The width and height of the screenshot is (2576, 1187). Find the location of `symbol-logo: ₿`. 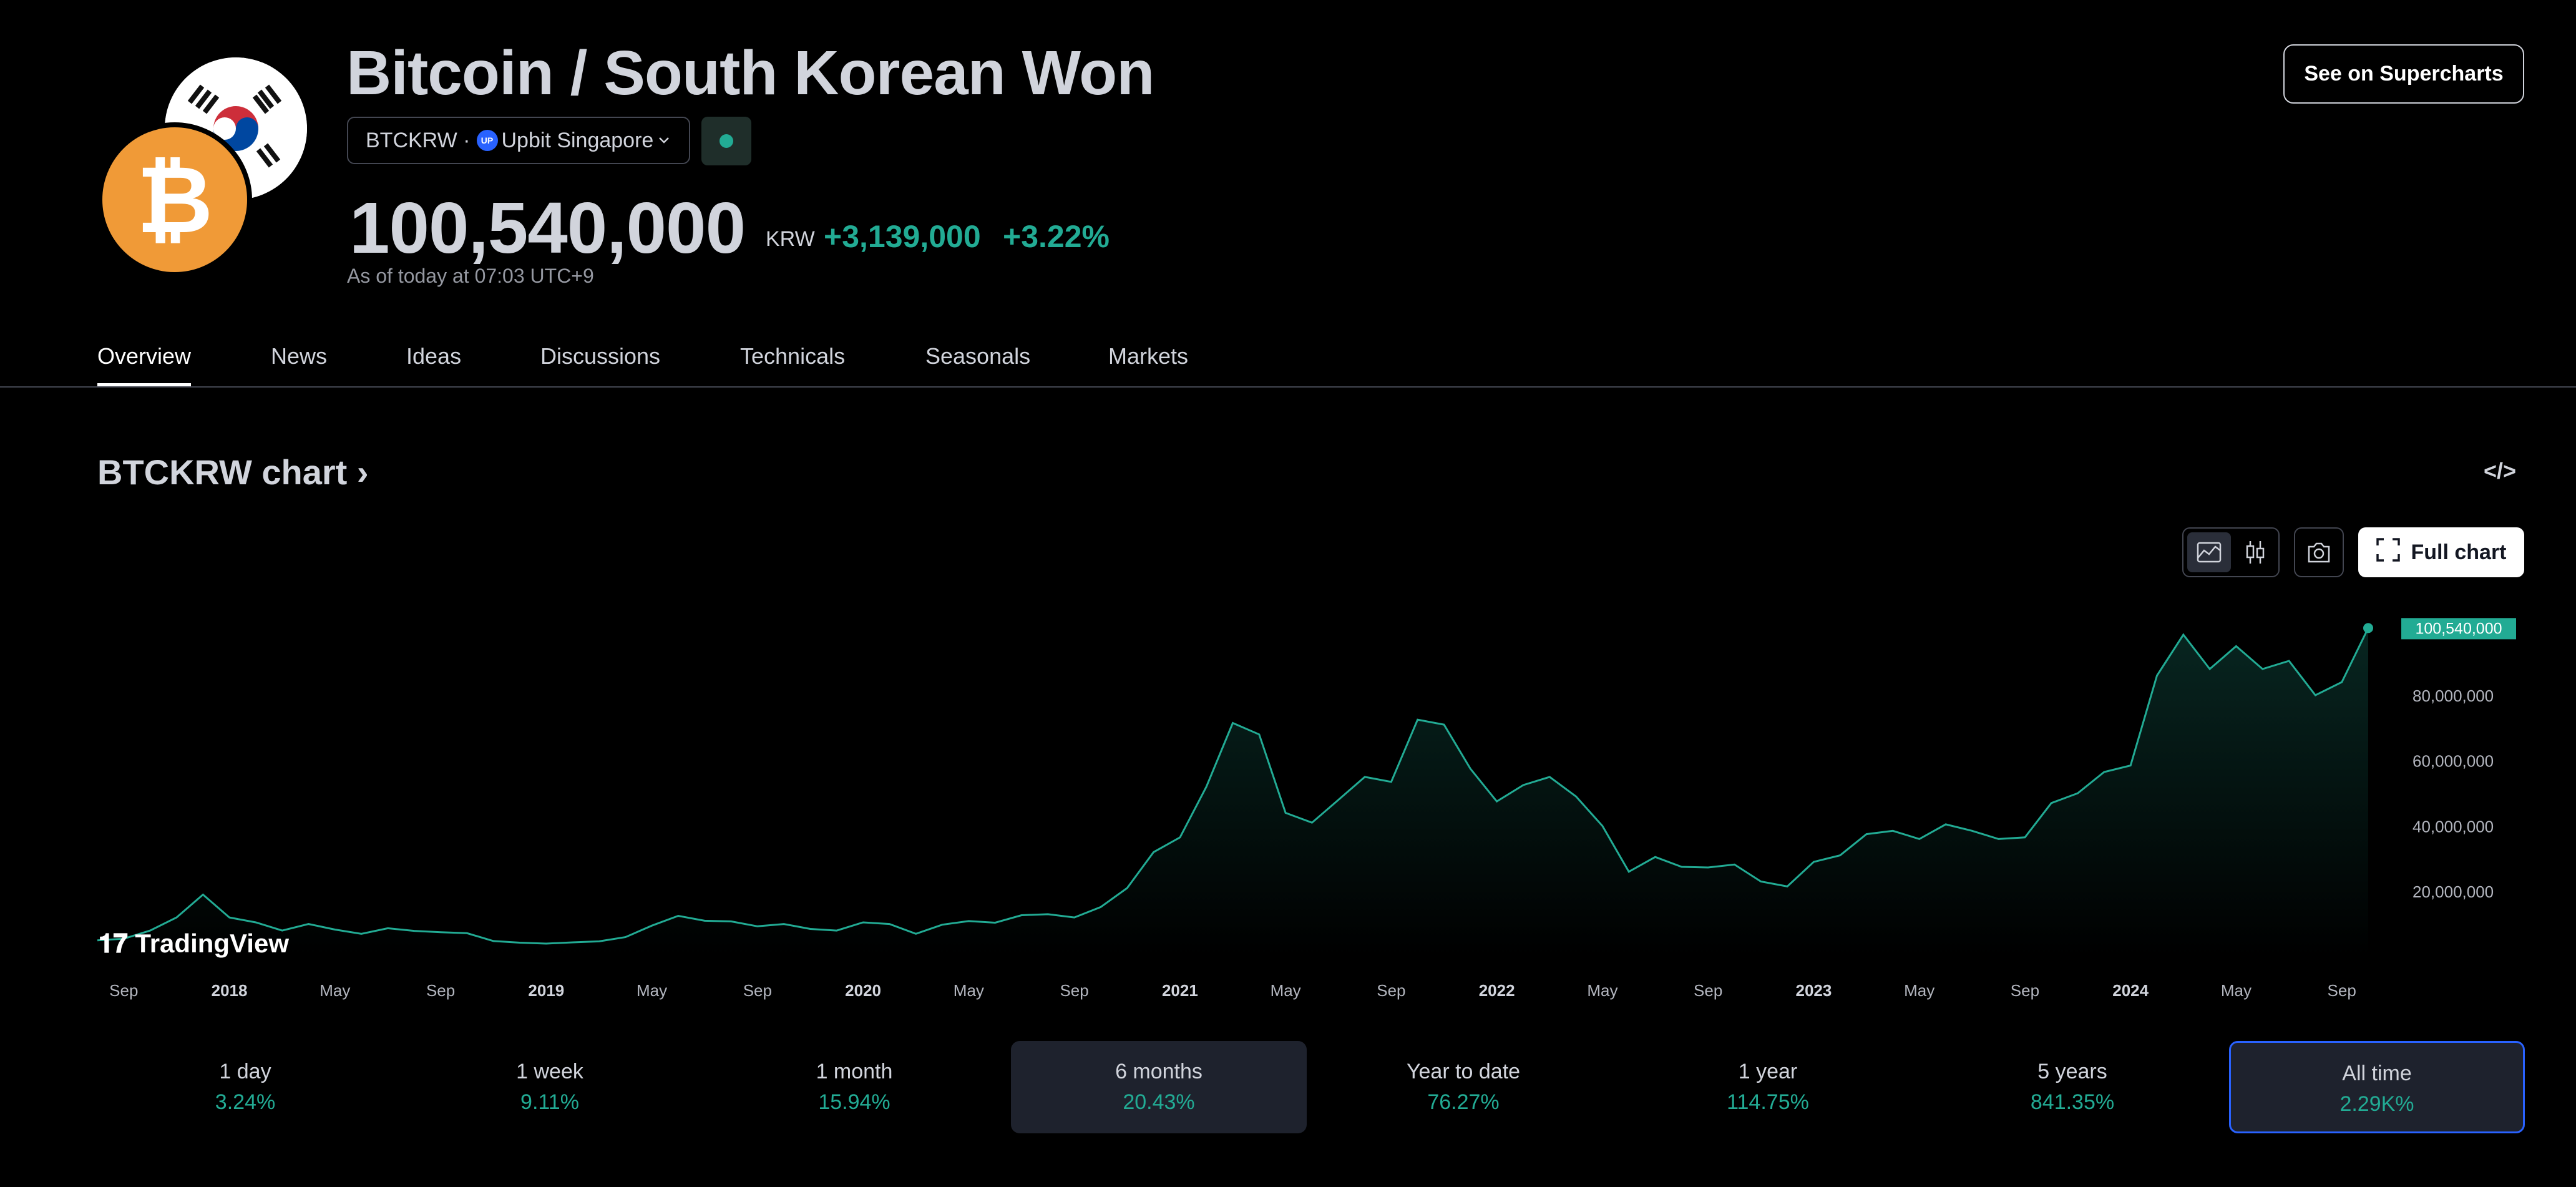

symbol-logo: ₿ is located at coordinates (203, 167).